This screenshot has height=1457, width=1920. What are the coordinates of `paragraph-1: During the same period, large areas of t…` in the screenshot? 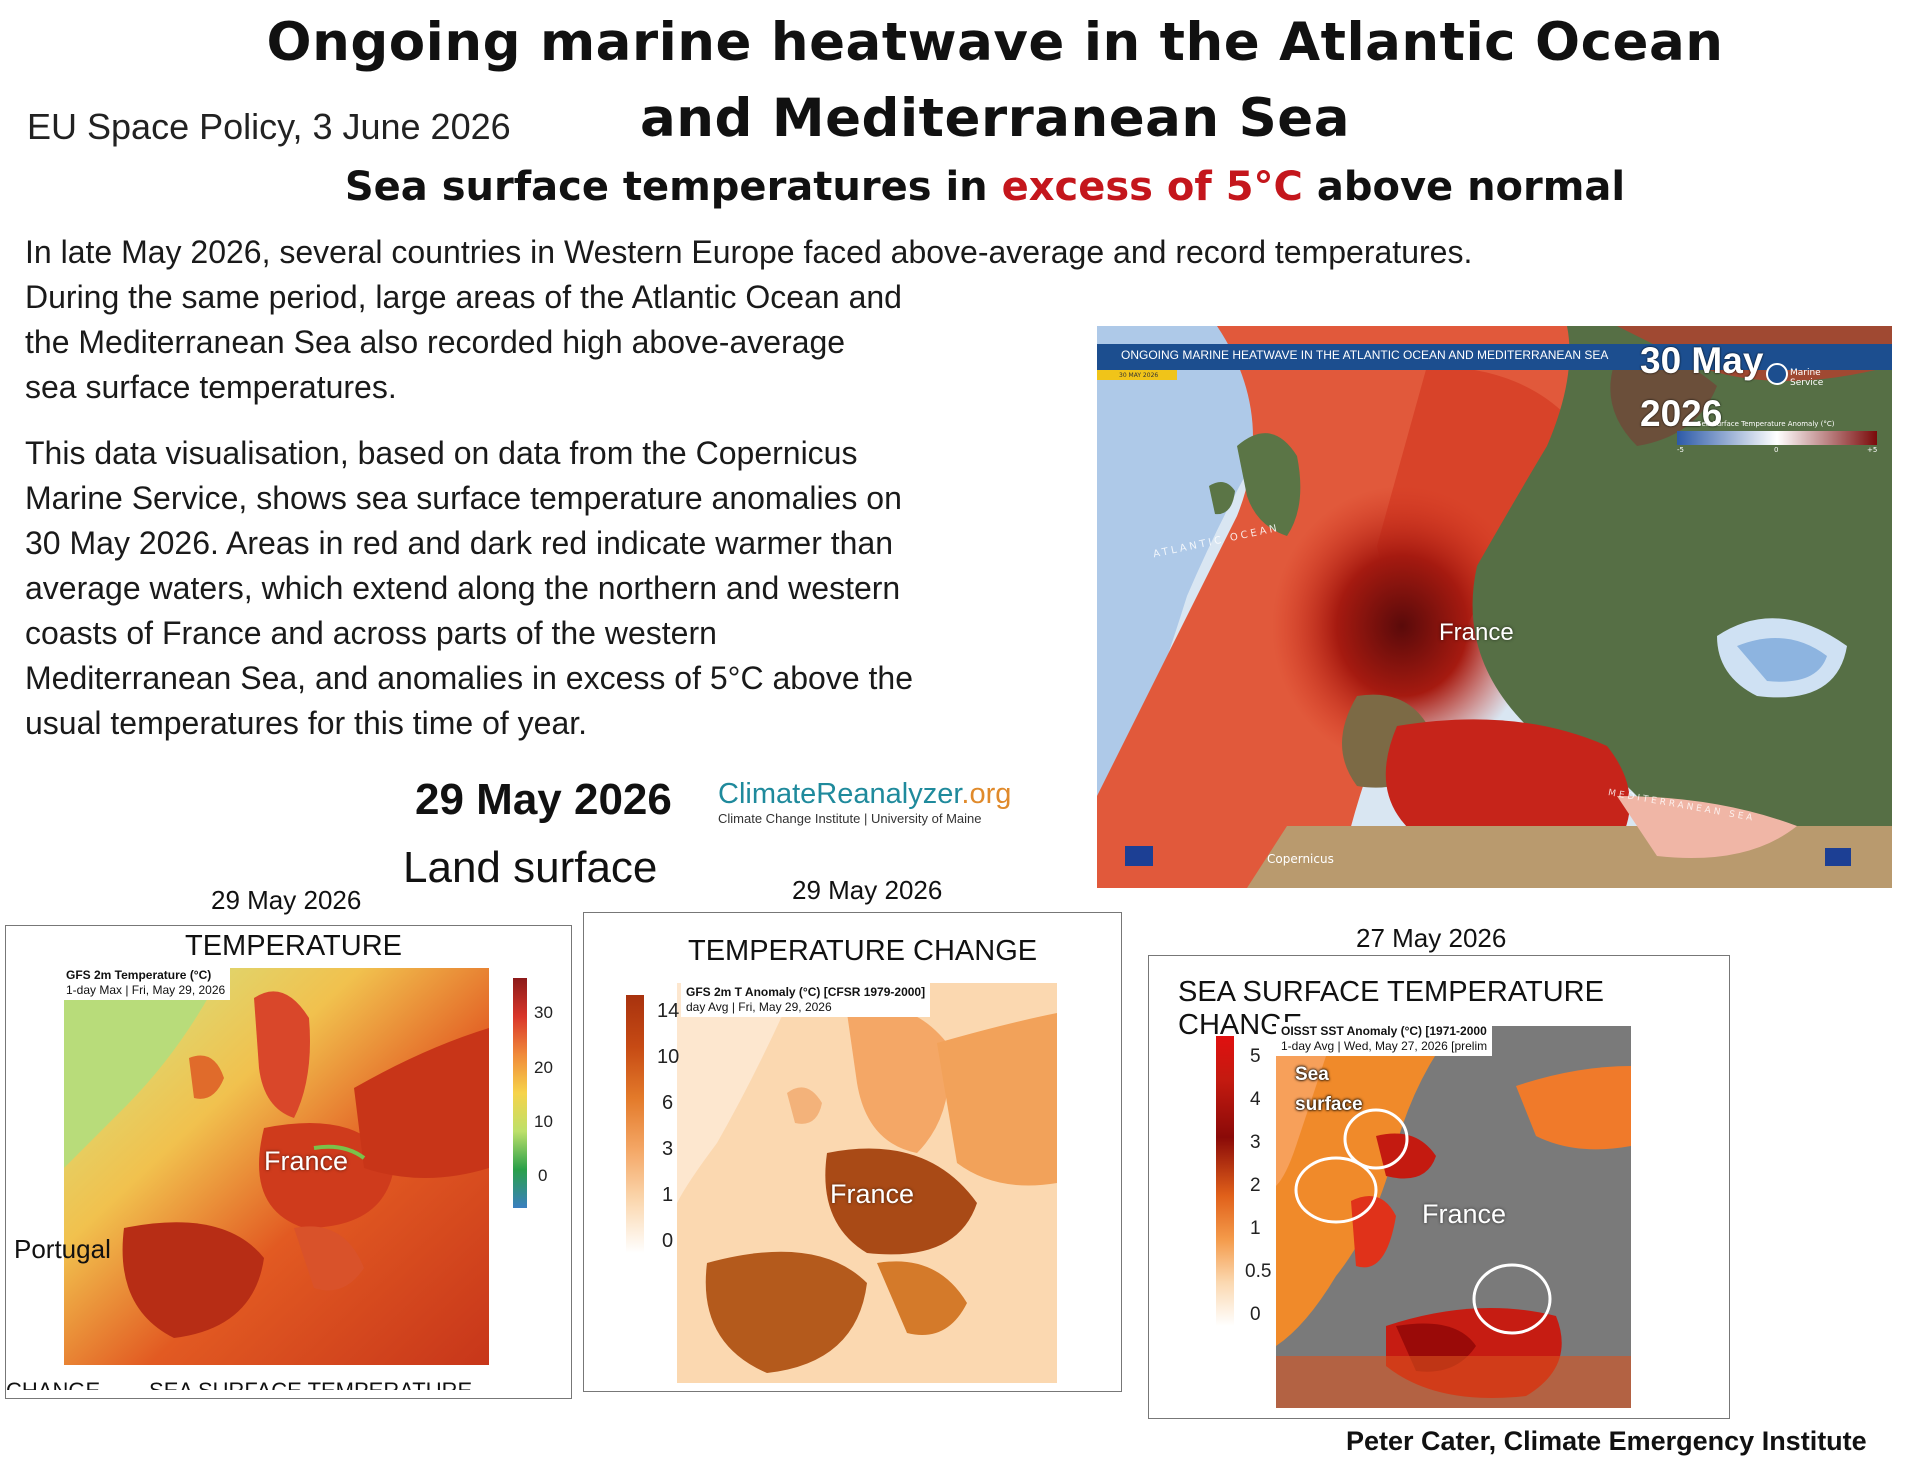 It's located at (463, 342).